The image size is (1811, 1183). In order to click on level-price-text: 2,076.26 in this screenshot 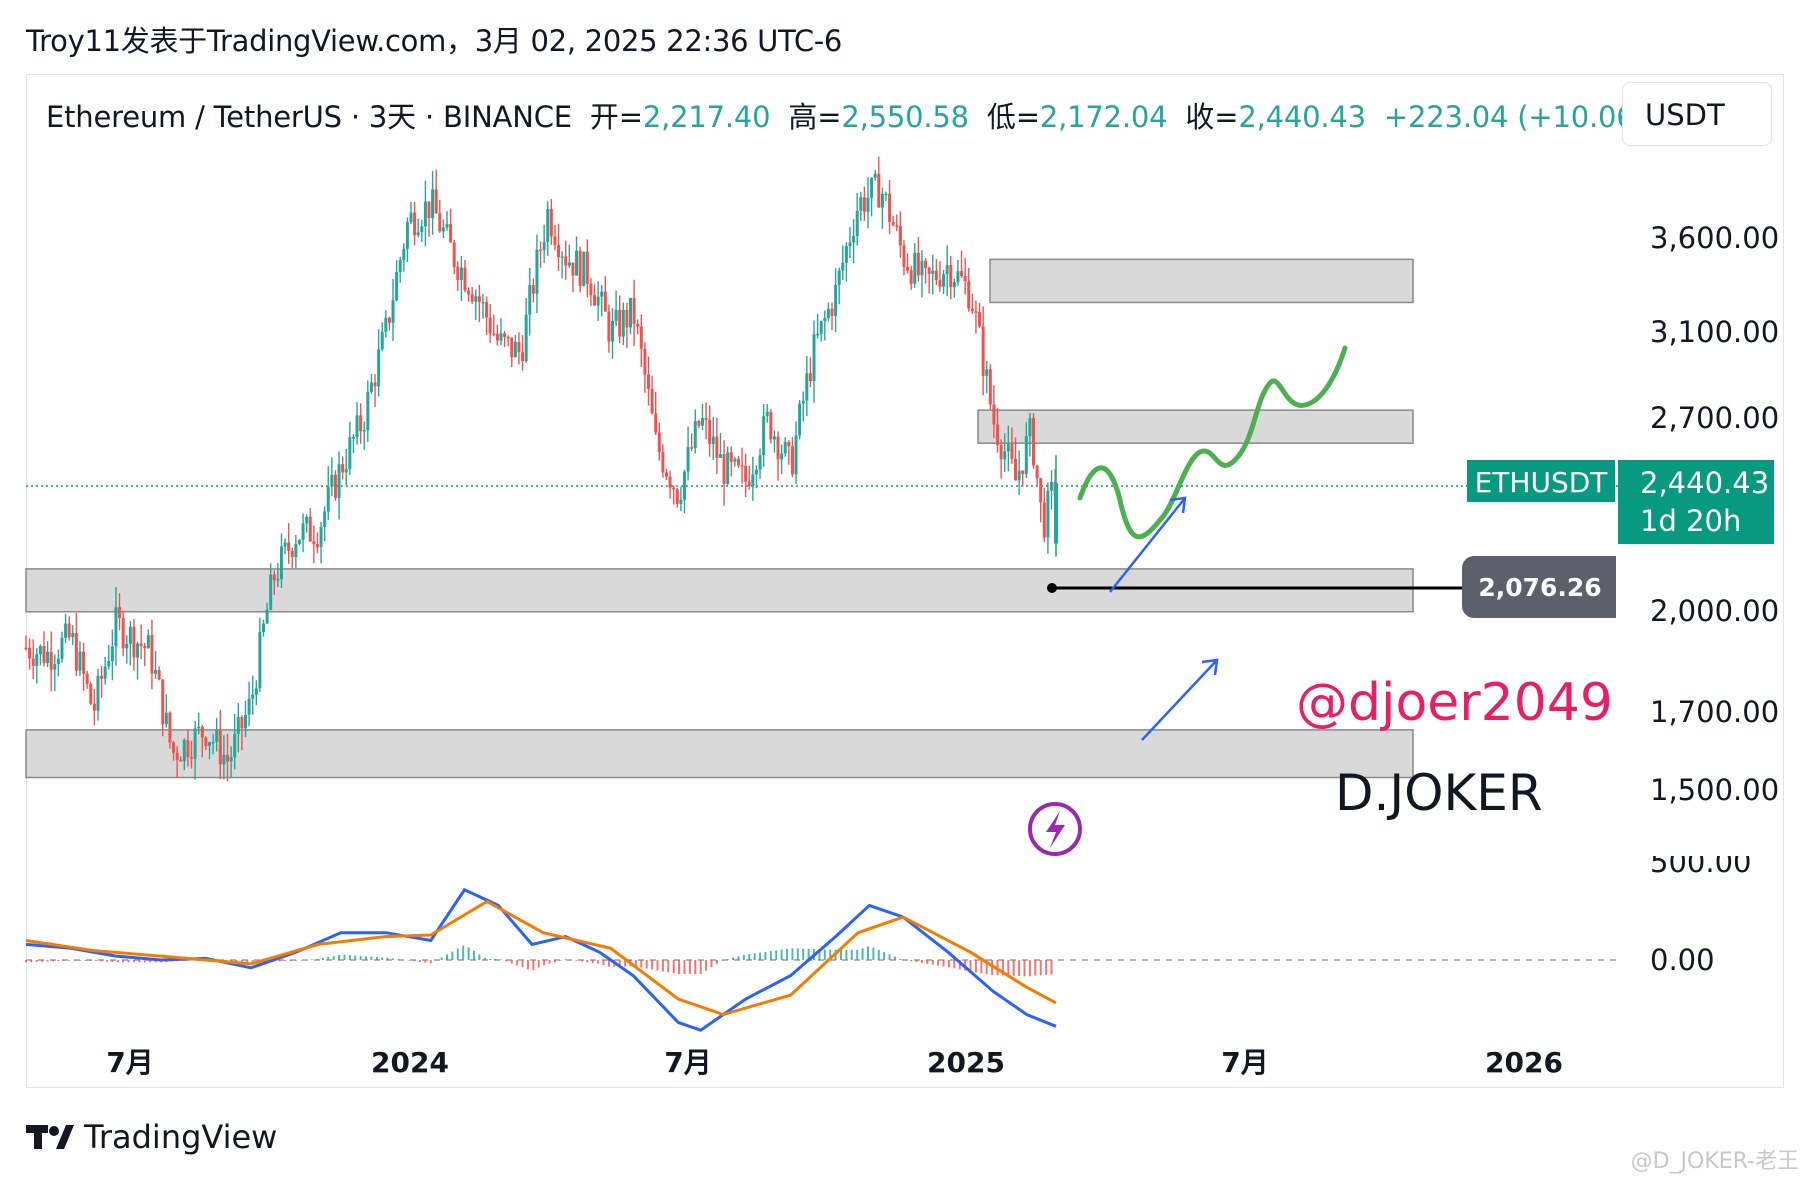, I will do `click(1539, 587)`.